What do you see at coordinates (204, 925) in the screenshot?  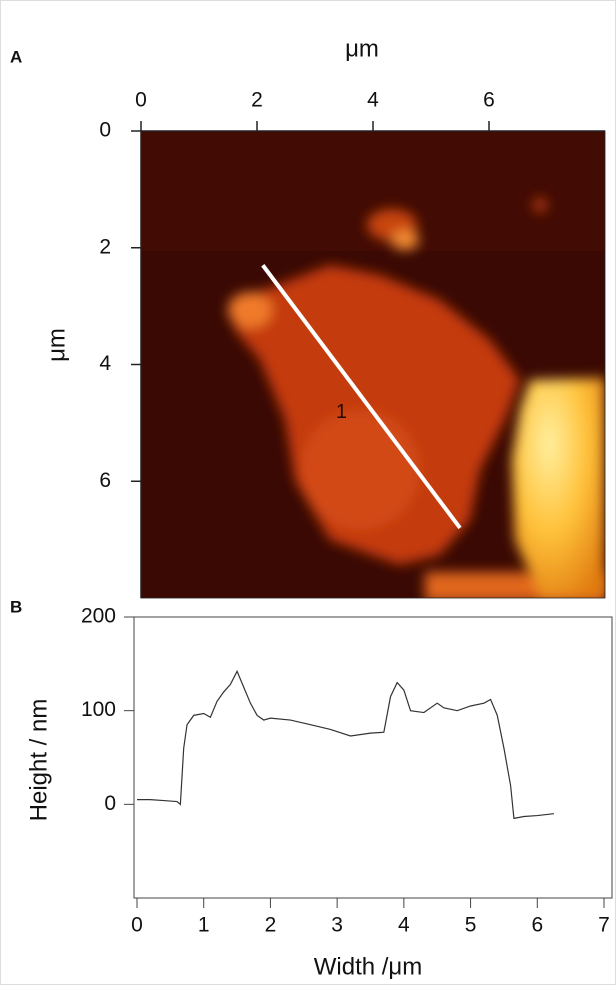 I see `x-tick-label: 1` at bounding box center [204, 925].